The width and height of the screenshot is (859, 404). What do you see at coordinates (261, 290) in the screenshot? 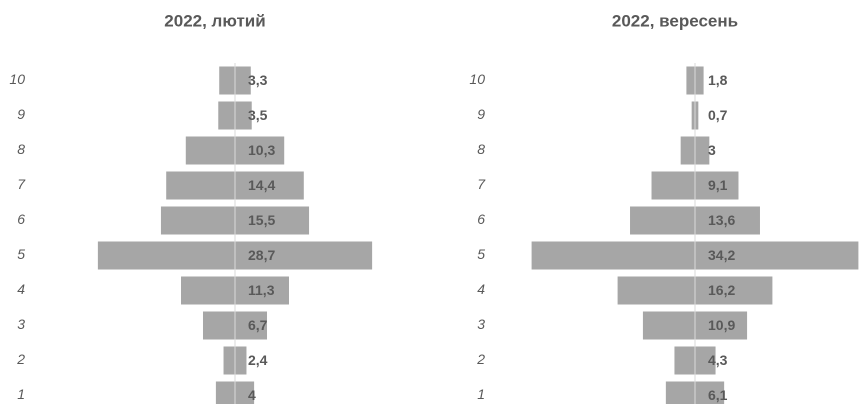
I see `value-label: 11,3` at bounding box center [261, 290].